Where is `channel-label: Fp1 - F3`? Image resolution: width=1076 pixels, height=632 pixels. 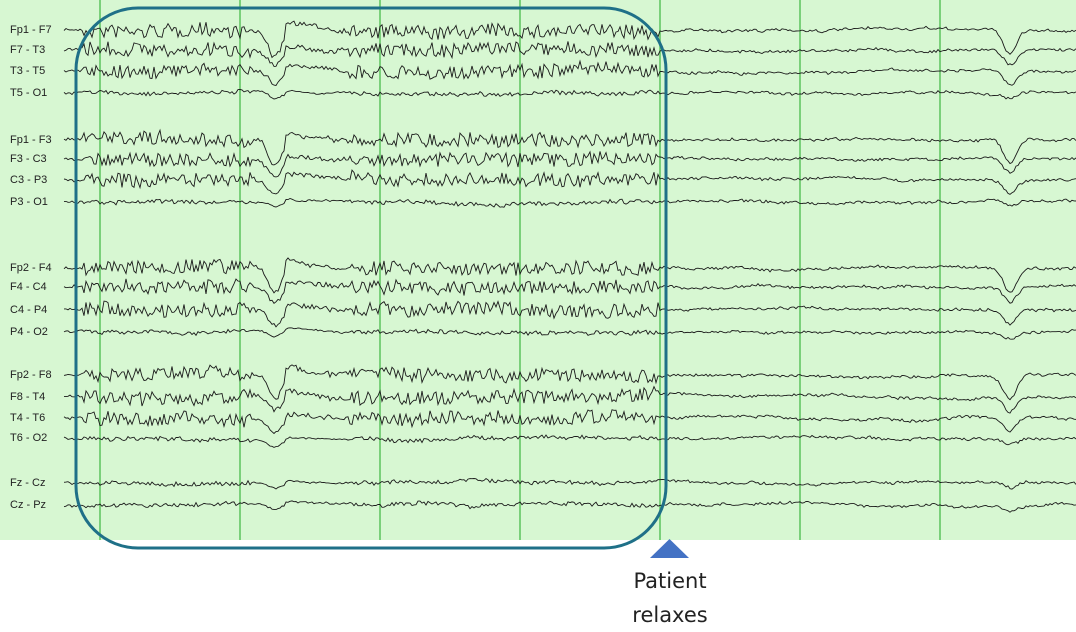
channel-label: Fp1 - F3 is located at coordinates (31, 140).